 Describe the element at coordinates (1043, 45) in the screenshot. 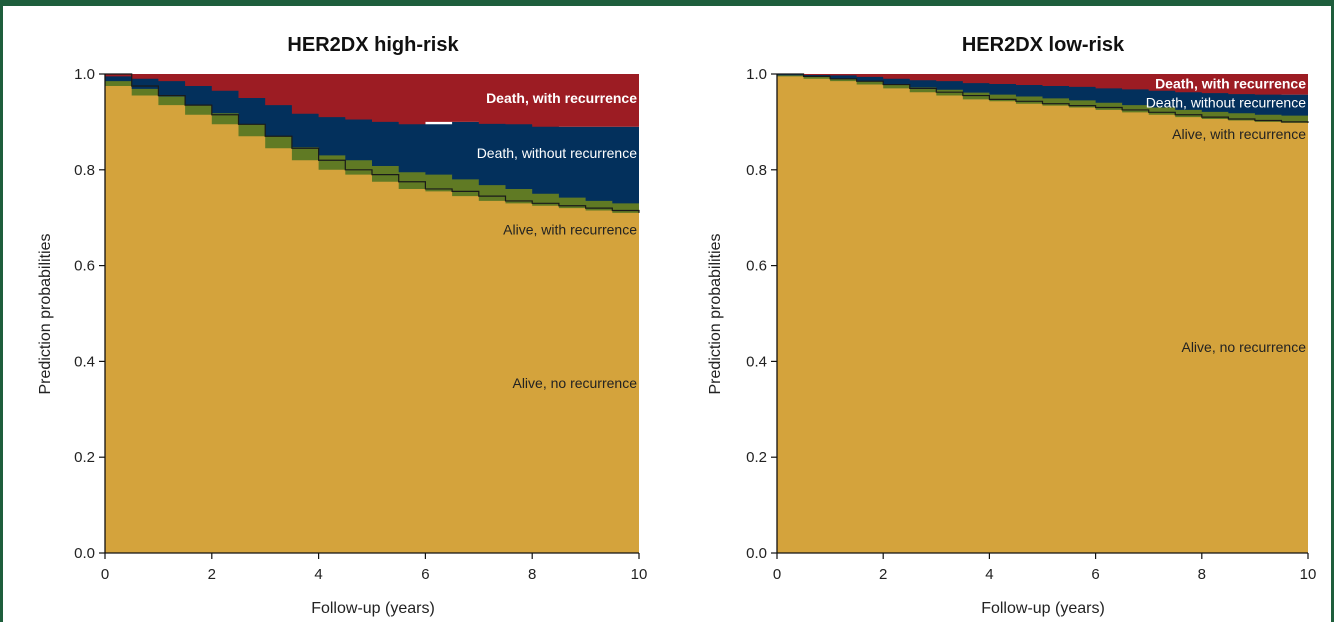

I see `chart-title: HER2DX low-risk` at that location.